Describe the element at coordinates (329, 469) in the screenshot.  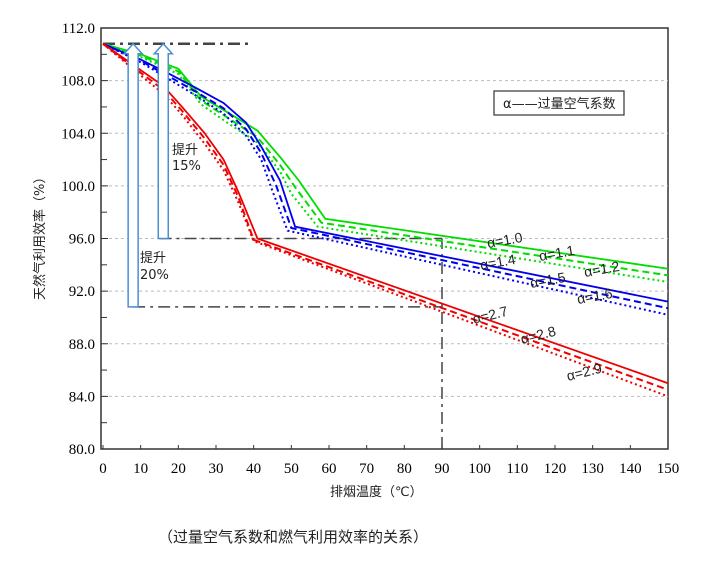
I see `x-tick-label: 60` at that location.